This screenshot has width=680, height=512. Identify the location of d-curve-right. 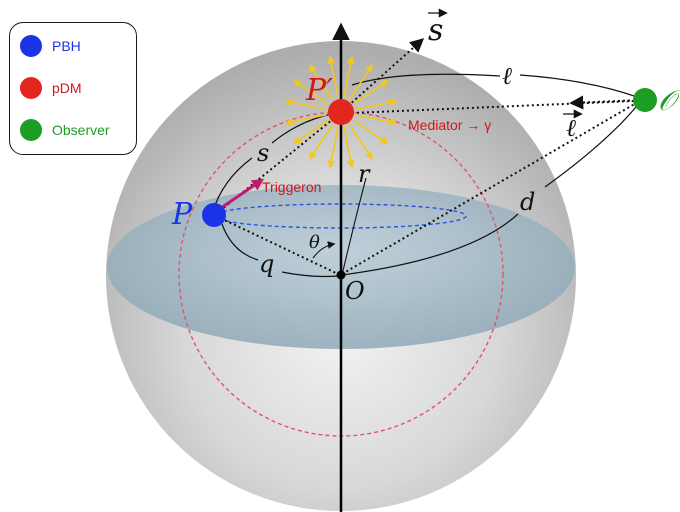
(592, 144).